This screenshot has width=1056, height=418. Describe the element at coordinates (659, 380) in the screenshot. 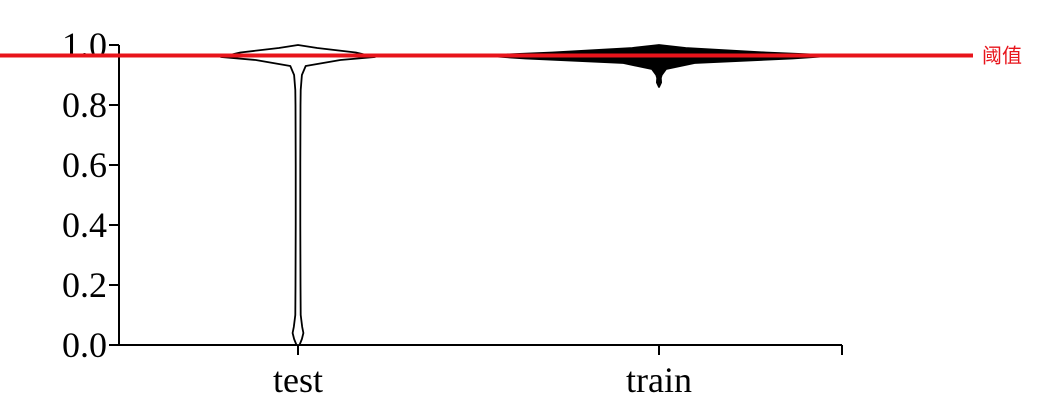

I see `x-tick-label-train: train` at that location.